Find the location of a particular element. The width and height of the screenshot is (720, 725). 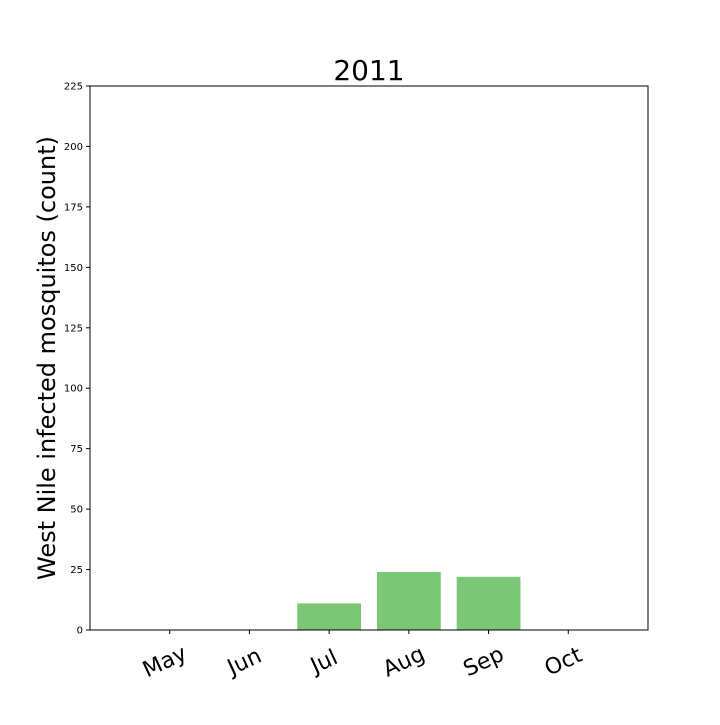

bar-sep is located at coordinates (488, 603).